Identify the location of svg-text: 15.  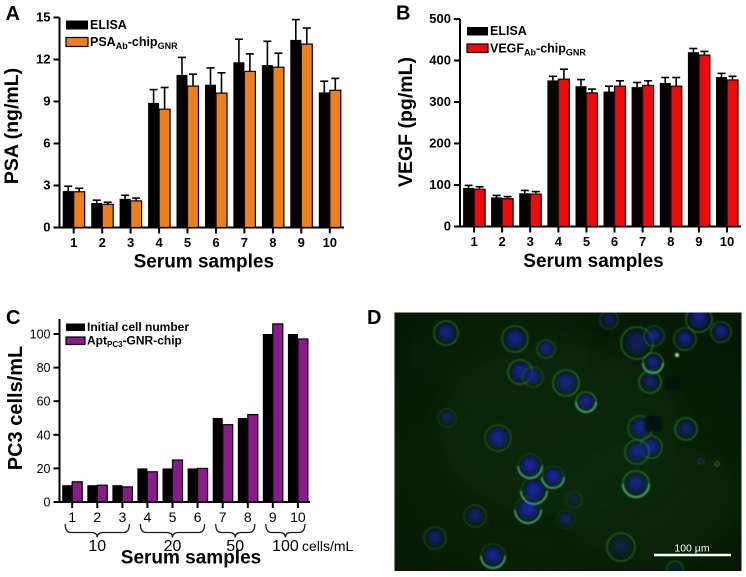
(43, 16).